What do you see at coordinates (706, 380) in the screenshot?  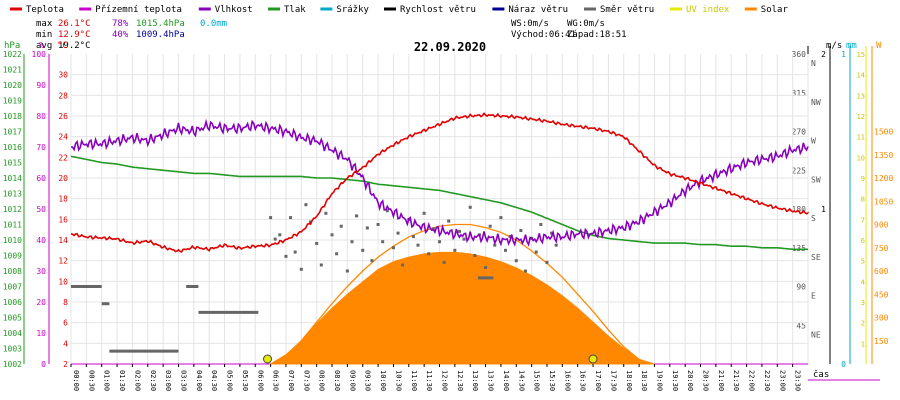 I see `x-tick-label: 20:30` at bounding box center [706, 380].